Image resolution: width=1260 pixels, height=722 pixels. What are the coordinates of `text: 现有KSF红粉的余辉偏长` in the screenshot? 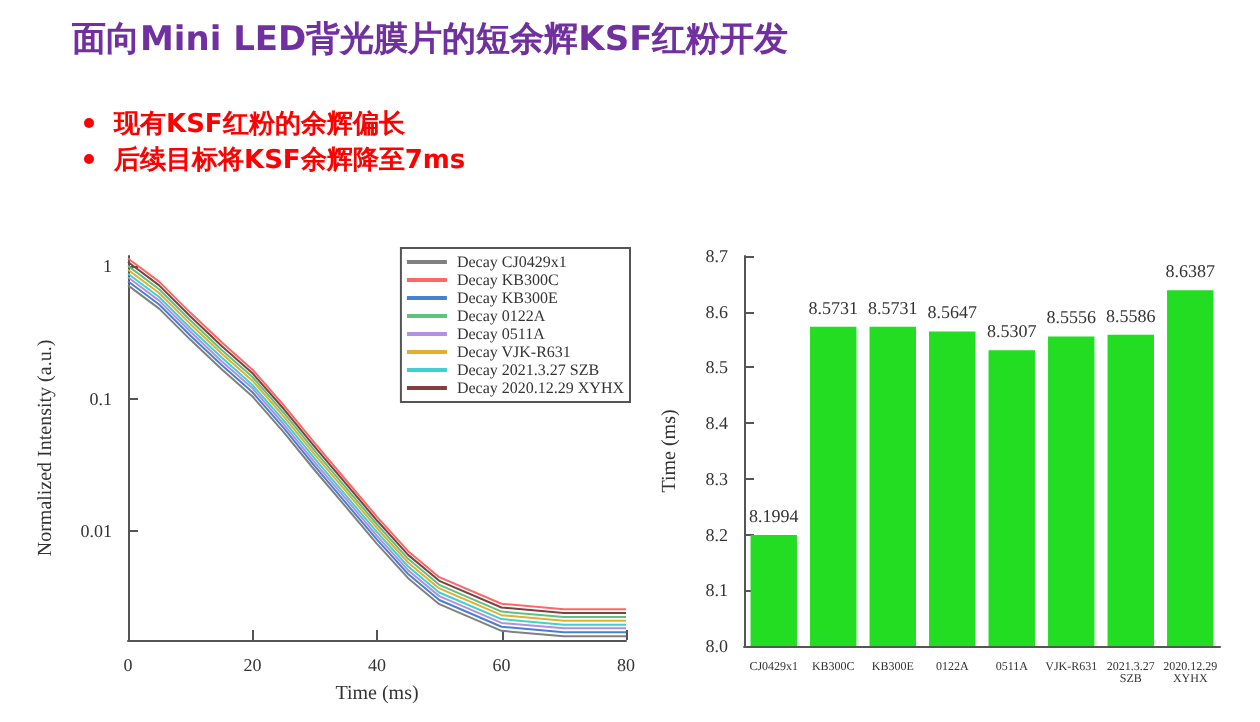 It's located at (259, 125).